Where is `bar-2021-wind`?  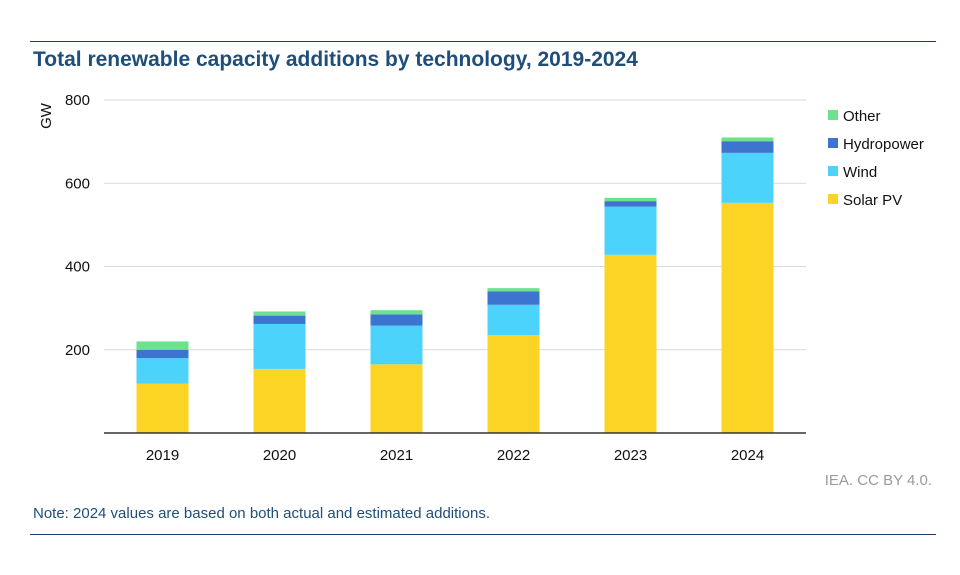 bar-2021-wind is located at coordinates (396, 345).